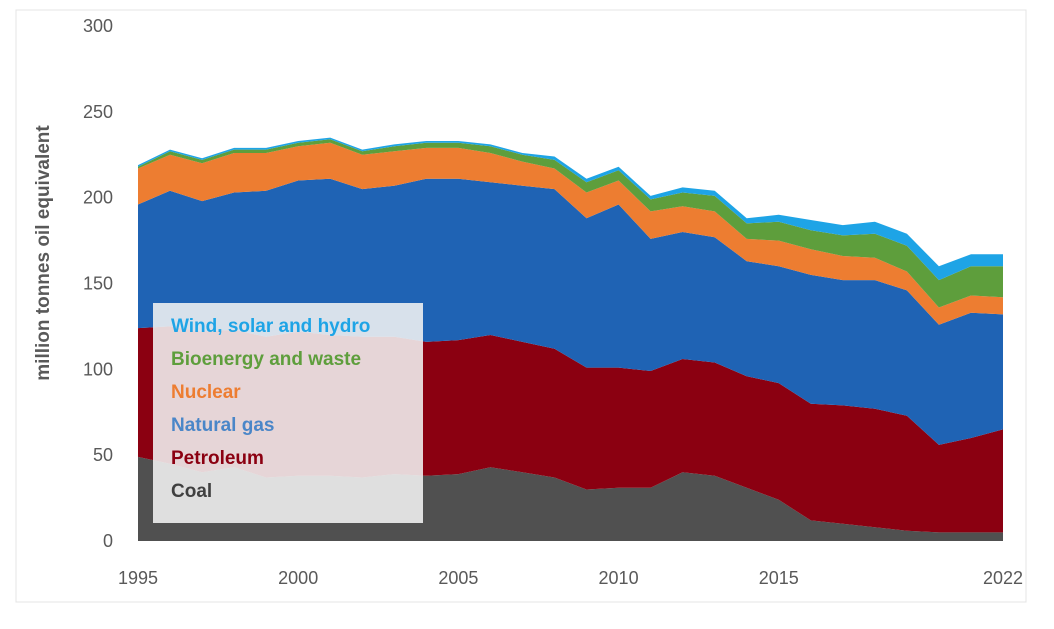  I want to click on x-tick-label: 2005, so click(458, 578).